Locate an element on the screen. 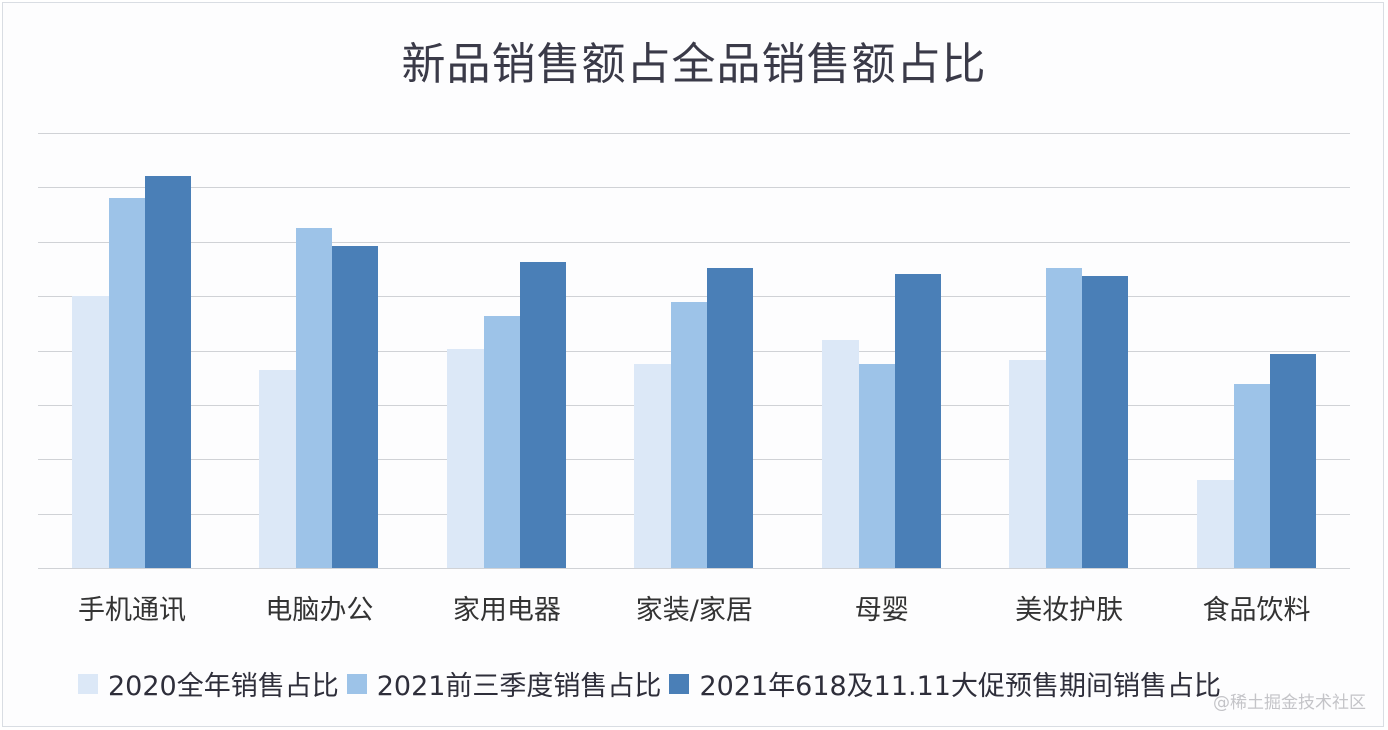  x-axis-label: 美妆护肤 is located at coordinates (1069, 610).